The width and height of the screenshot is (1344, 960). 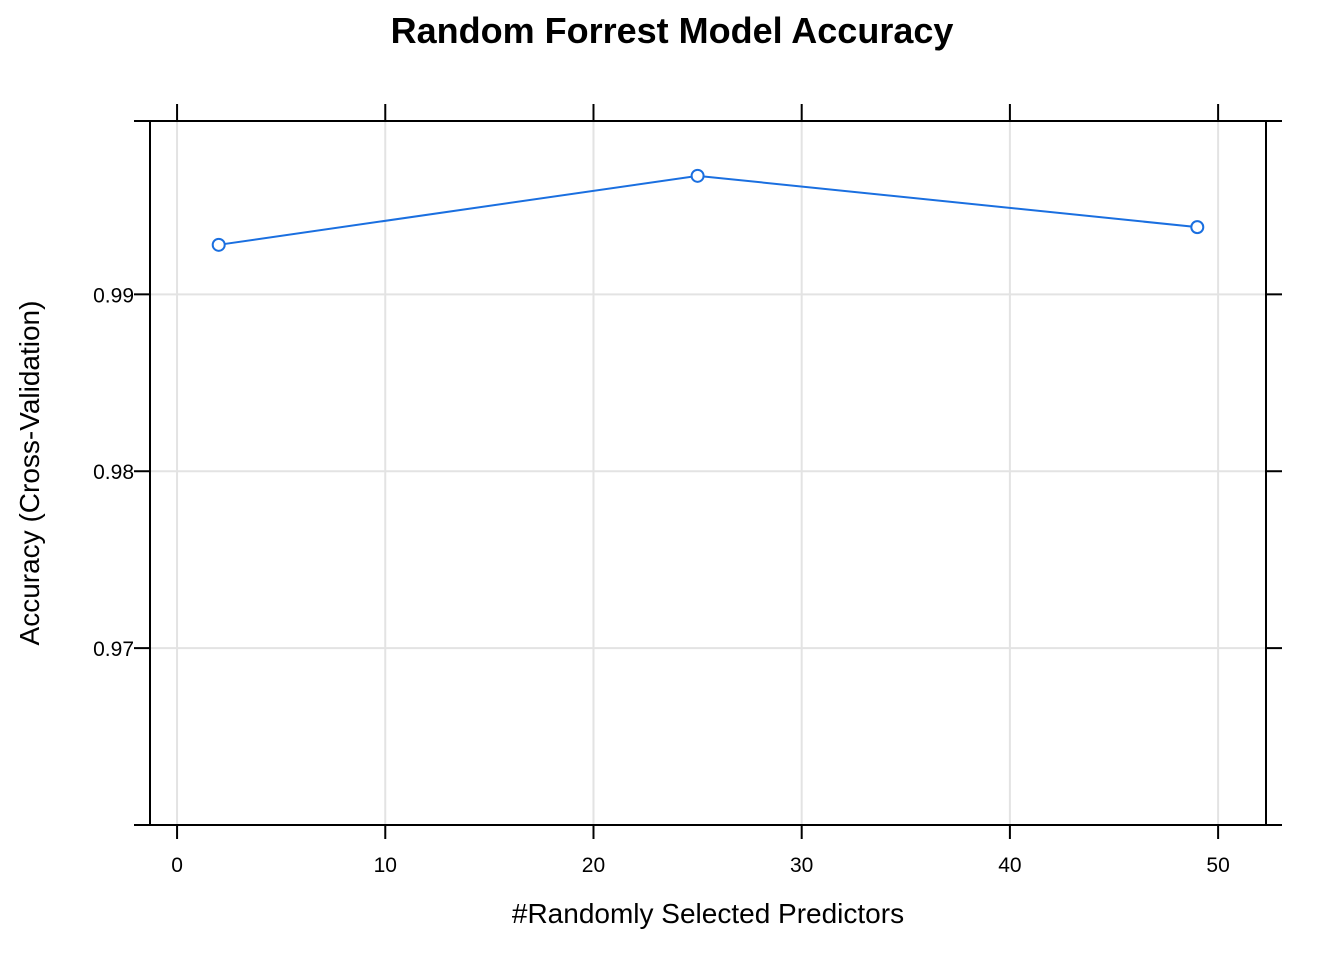 I want to click on x-axis-label: #Randomly Selected Predictors, so click(x=708, y=913).